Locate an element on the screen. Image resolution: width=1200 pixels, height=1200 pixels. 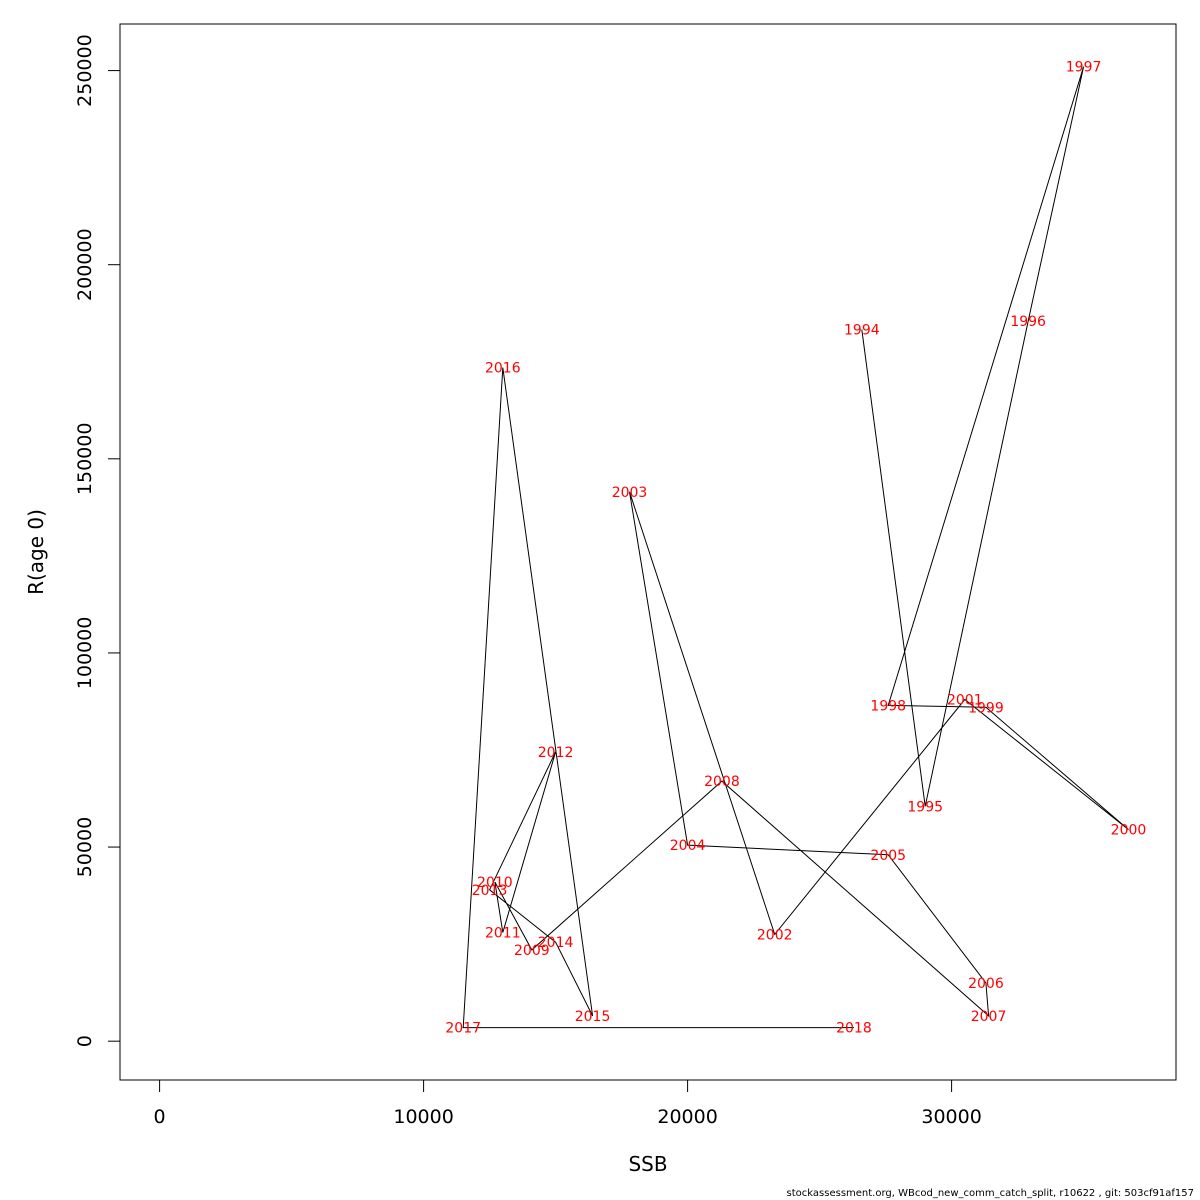
year-label: 2007 is located at coordinates (989, 1017).